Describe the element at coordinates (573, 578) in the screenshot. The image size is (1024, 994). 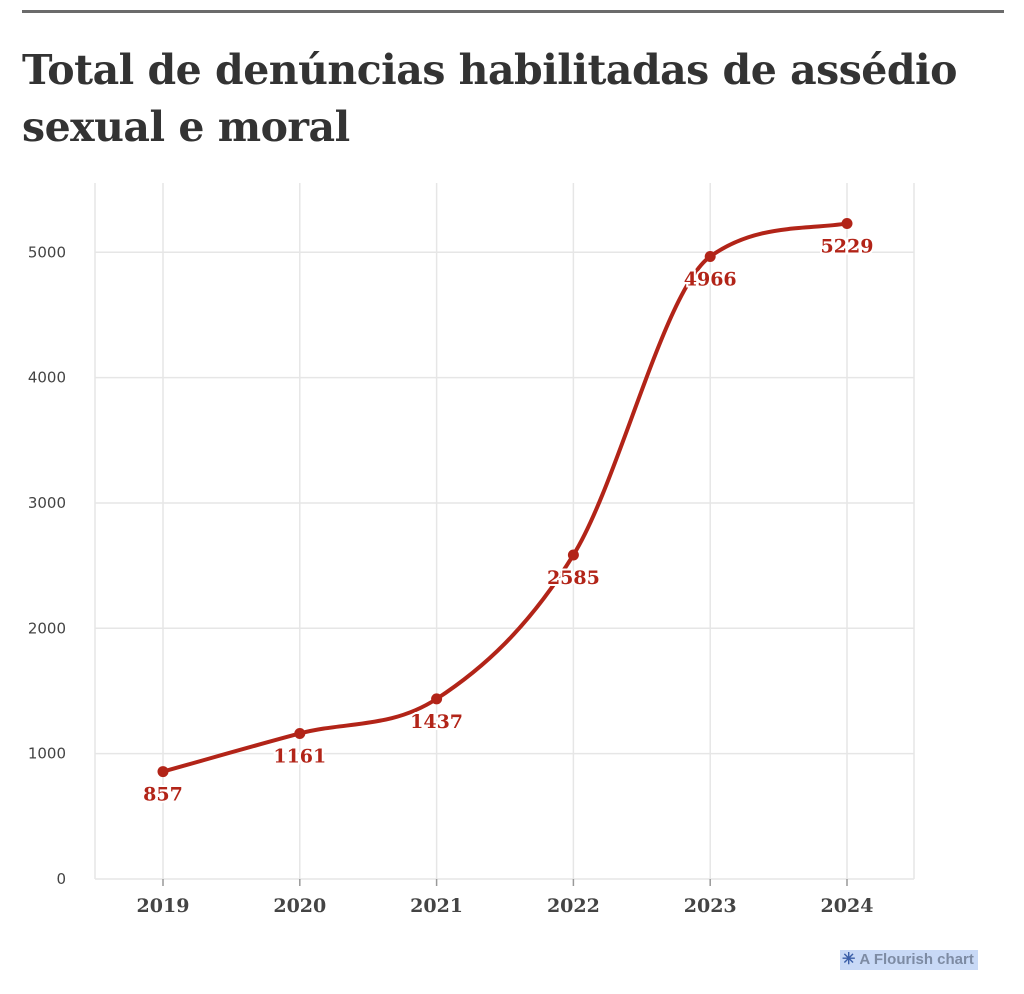
I see `data-label: 2585` at that location.